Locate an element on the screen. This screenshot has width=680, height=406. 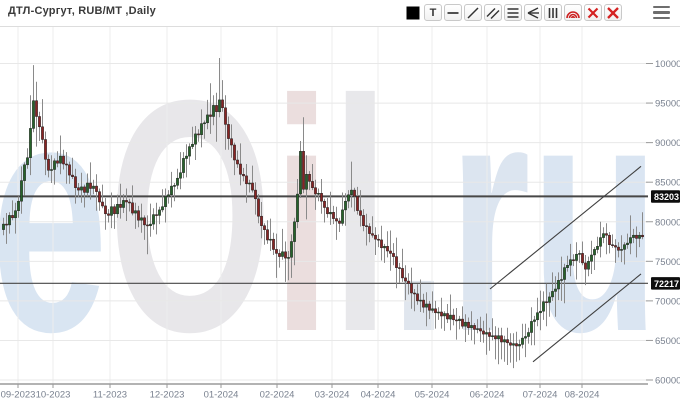
y-axis-label: 65000 is located at coordinates (667, 341).